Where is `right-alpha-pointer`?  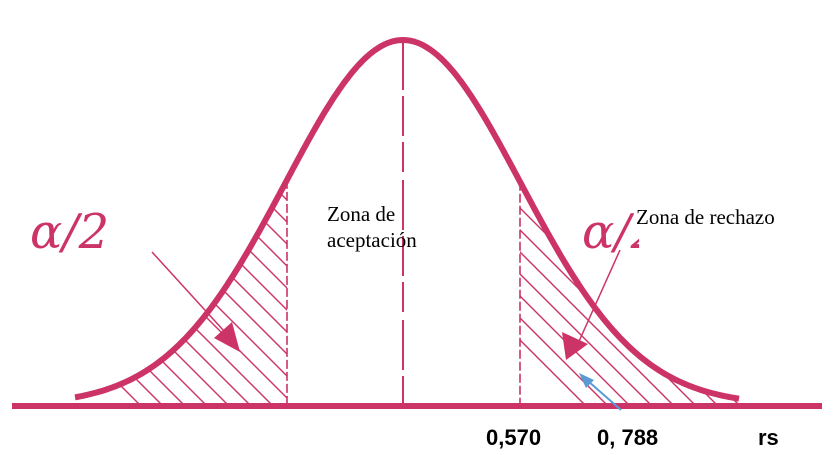 right-alpha-pointer is located at coordinates (591, 304).